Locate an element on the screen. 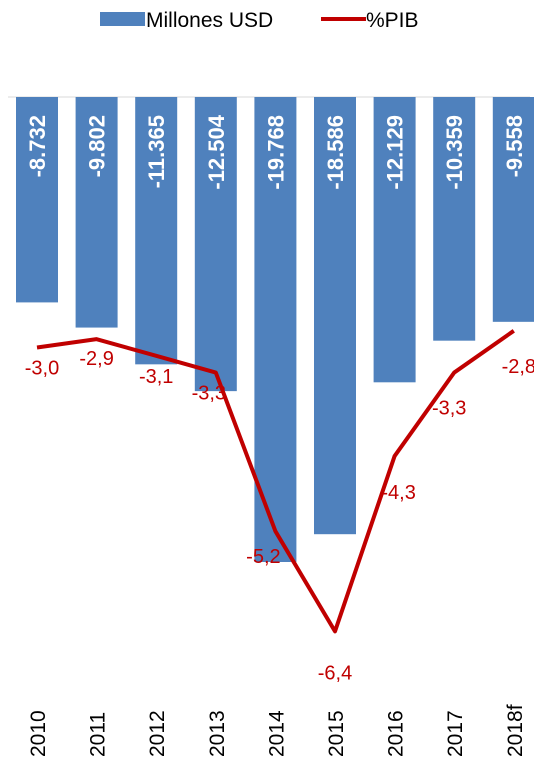 This screenshot has height=764, width=534. bar-value-label-2014: -19.768 is located at coordinates (275, 152).